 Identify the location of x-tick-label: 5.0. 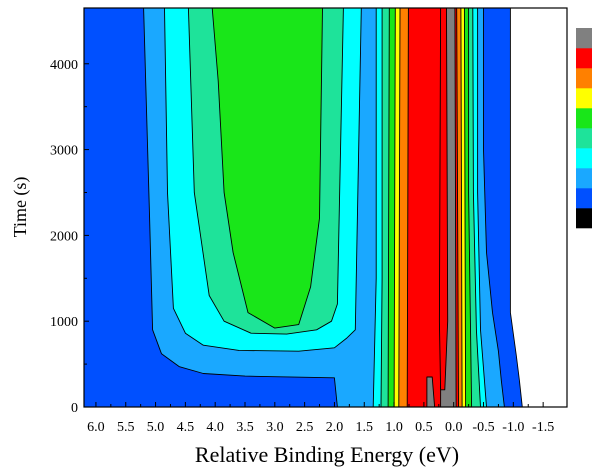
(156, 427).